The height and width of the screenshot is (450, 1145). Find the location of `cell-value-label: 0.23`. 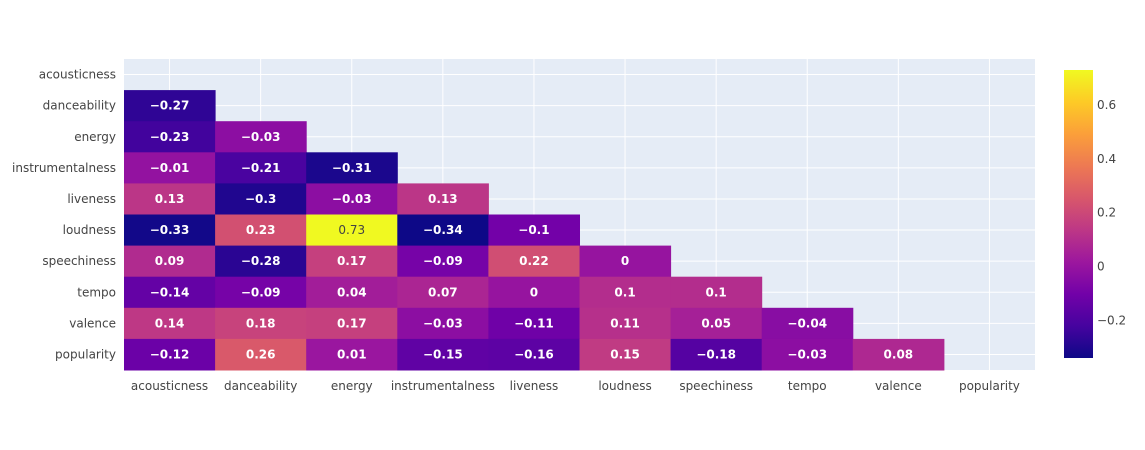

cell-value-label: 0.23 is located at coordinates (261, 230).